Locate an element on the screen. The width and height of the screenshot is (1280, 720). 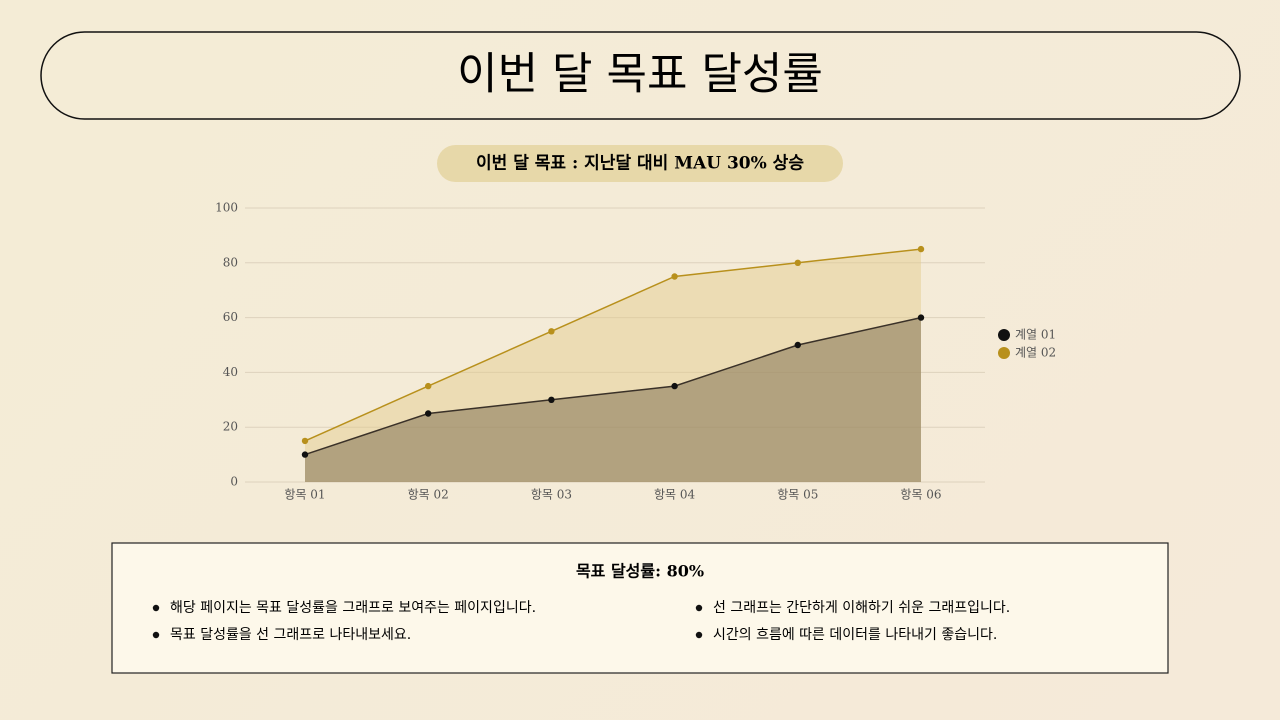
area is located at coordinates (613, 399).